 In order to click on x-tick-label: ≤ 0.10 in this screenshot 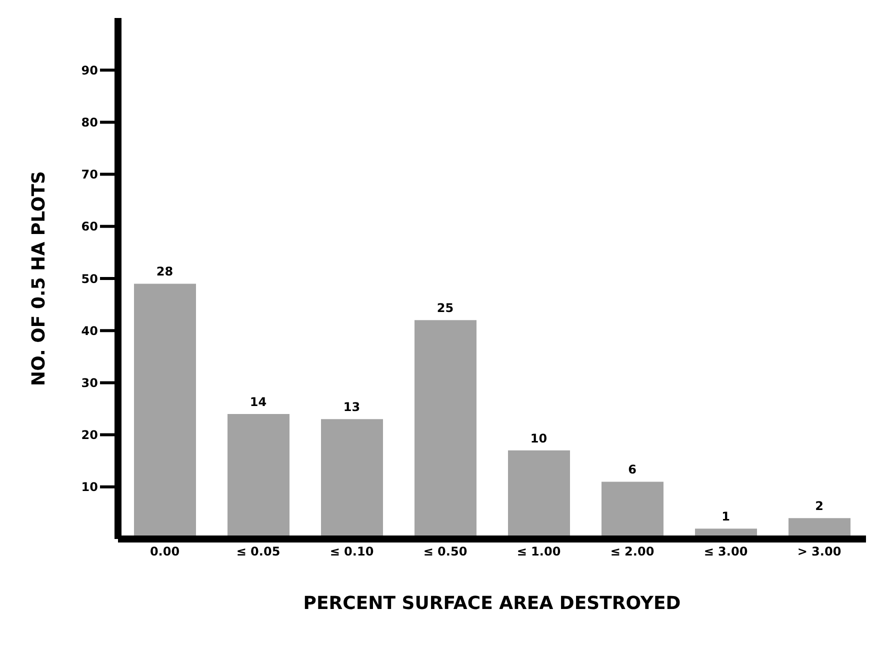, I will do `click(352, 551)`.